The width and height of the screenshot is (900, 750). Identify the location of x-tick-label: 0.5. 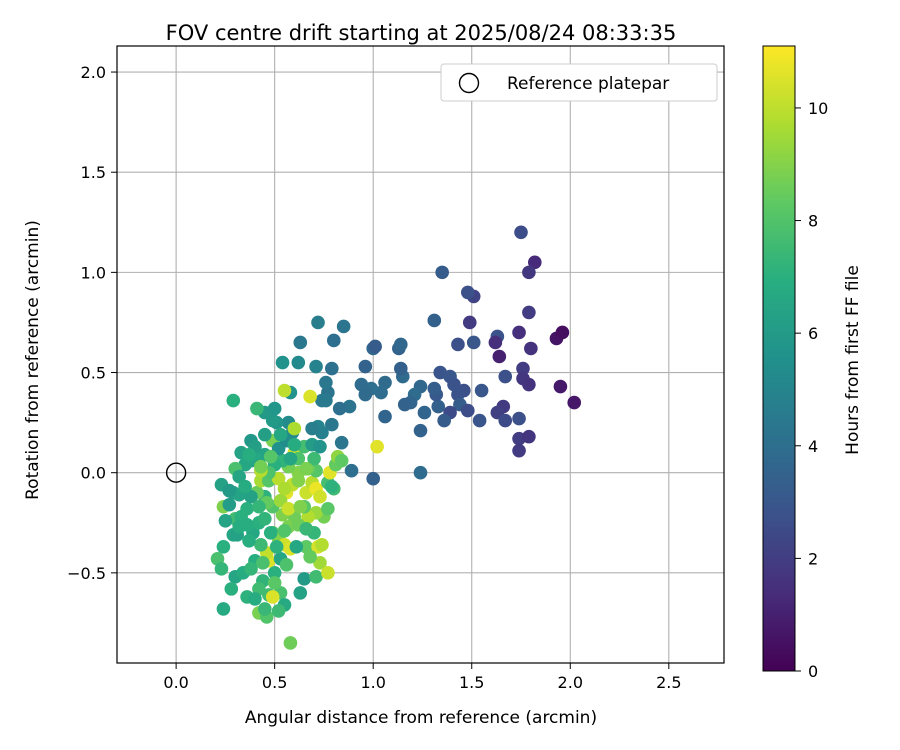
(274, 682).